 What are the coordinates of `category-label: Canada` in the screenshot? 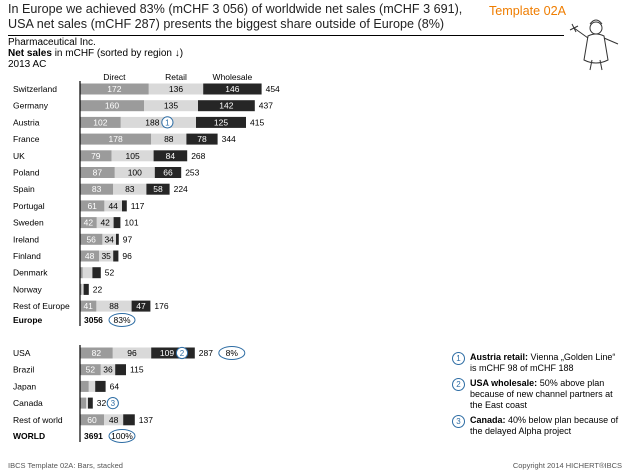 It's located at (28, 403).